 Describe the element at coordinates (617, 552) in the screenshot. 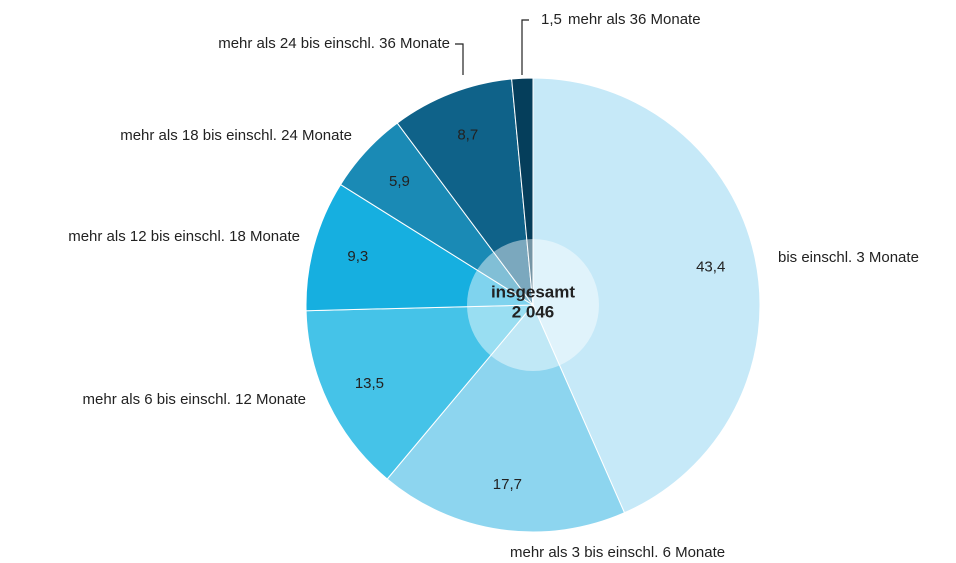

I see `slice-label: mehr als 3 bis einschl. 6 Monate` at that location.